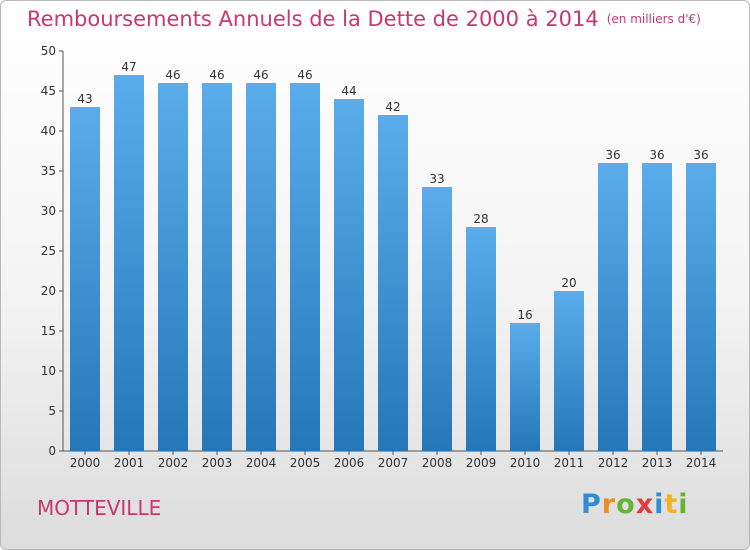 This screenshot has height=550, width=750. Describe the element at coordinates (48, 371) in the screenshot. I see `y-tick-label: 10` at that location.